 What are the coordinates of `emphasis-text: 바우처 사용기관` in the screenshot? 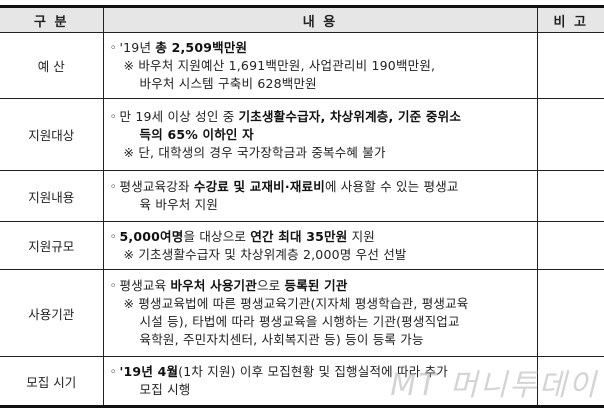 It's located at (213, 285).